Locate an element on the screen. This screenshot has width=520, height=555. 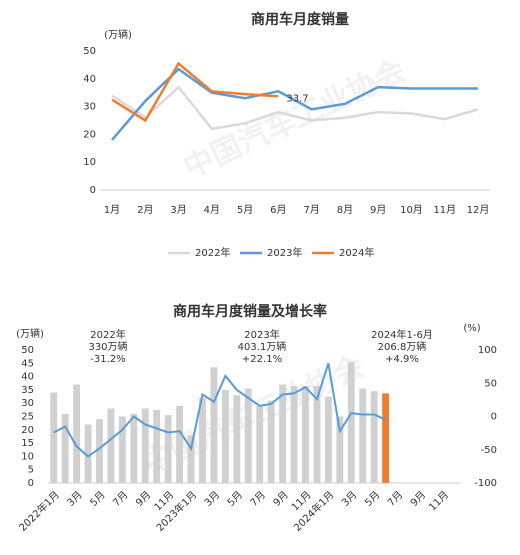
annotation: -31.2% is located at coordinates (107, 359).